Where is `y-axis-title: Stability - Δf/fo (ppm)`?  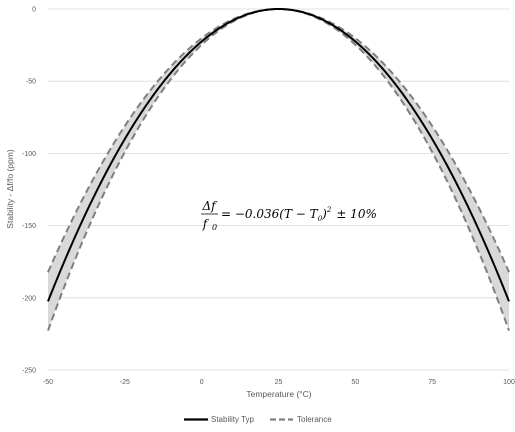
y-axis-title: Stability - Δf/fo (ppm) is located at coordinates (10, 189).